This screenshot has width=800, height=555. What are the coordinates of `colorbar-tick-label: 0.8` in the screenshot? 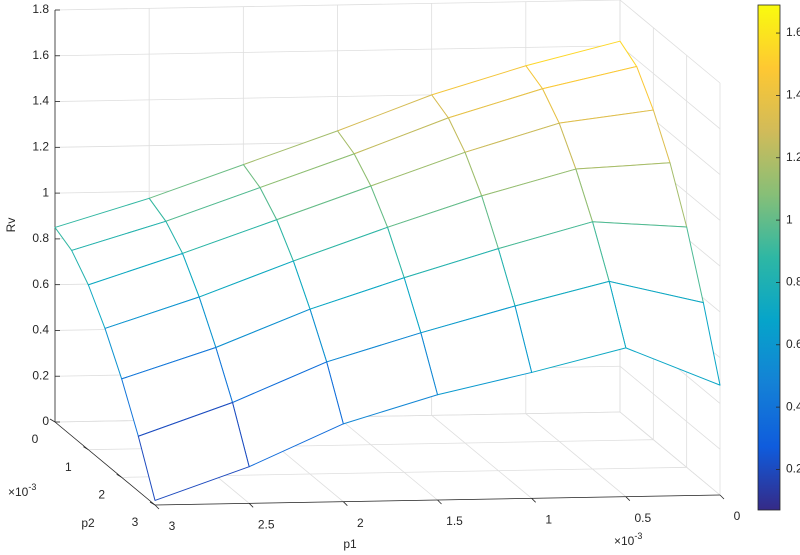 It's located at (793, 282).